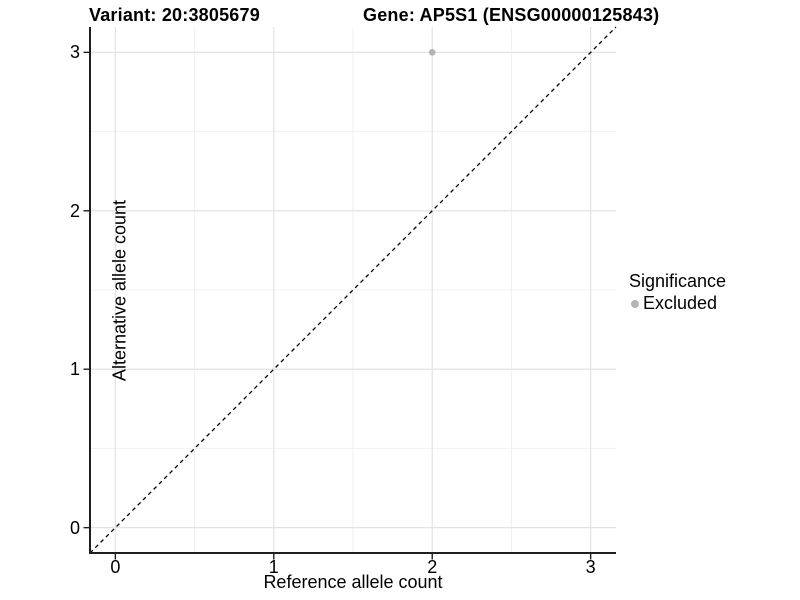 The image size is (800, 600). What do you see at coordinates (115, 567) in the screenshot?
I see `x-tick-label: 0` at bounding box center [115, 567].